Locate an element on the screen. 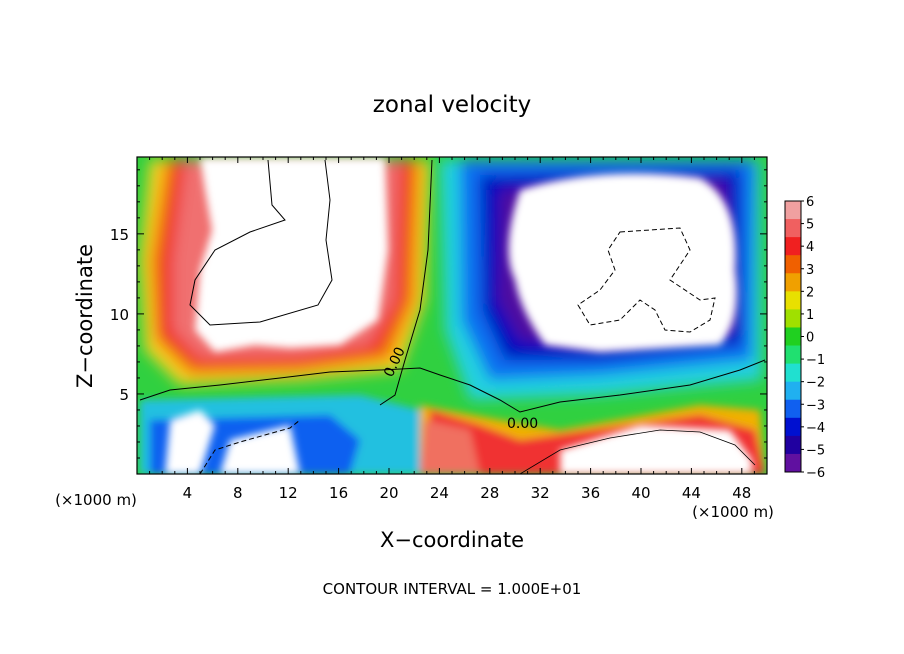 The height and width of the screenshot is (654, 904). colorbar-tick-label: 1 is located at coordinates (810, 315).